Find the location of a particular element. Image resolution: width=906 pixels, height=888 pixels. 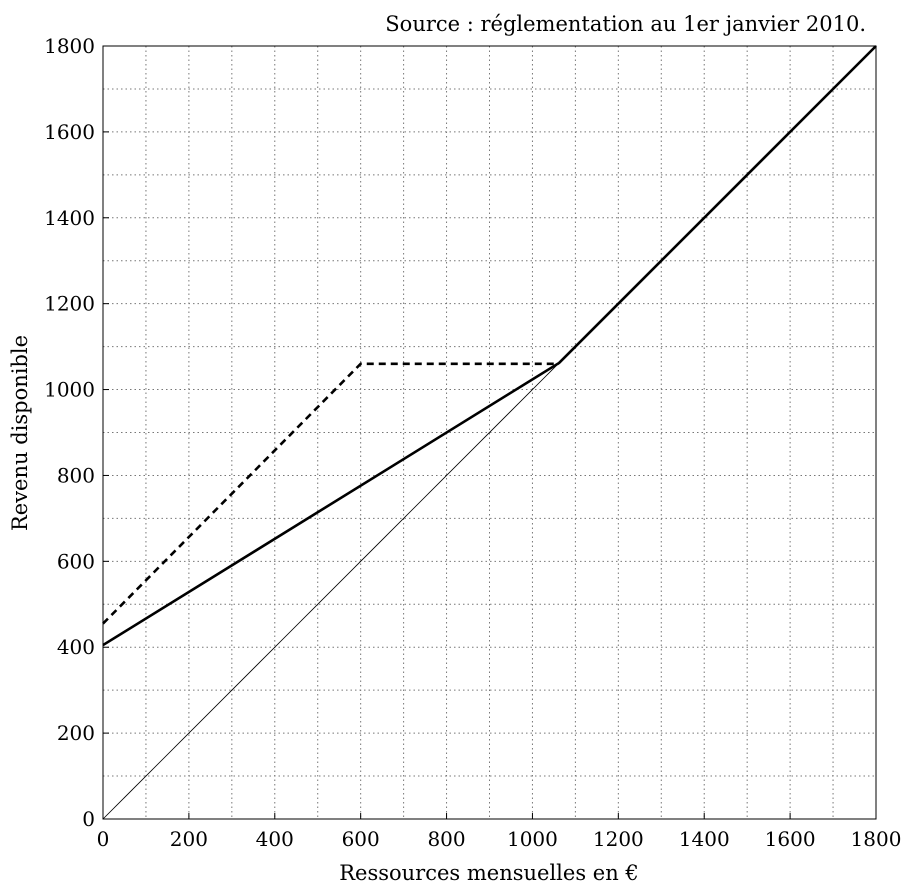

x-tick-label: 0 is located at coordinates (103, 839).